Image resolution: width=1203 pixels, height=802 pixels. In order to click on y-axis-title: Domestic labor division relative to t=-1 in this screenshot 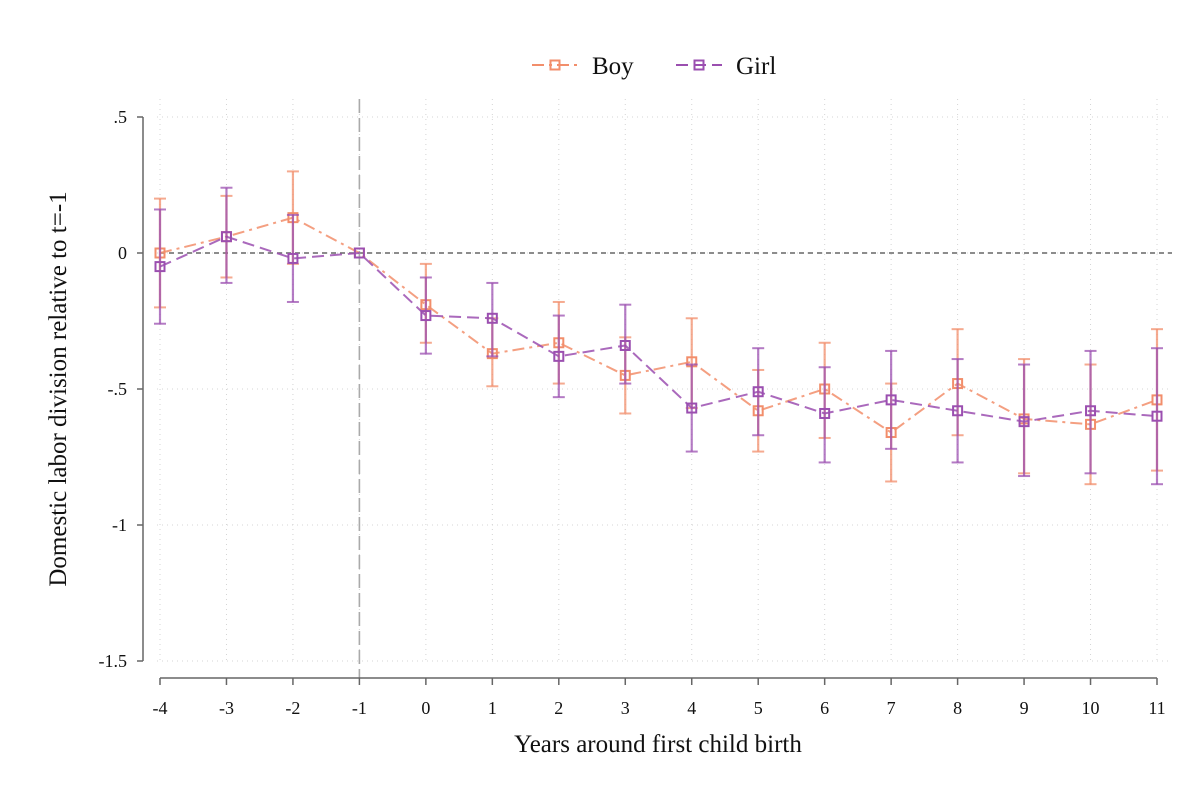, I will do `click(58, 388)`.